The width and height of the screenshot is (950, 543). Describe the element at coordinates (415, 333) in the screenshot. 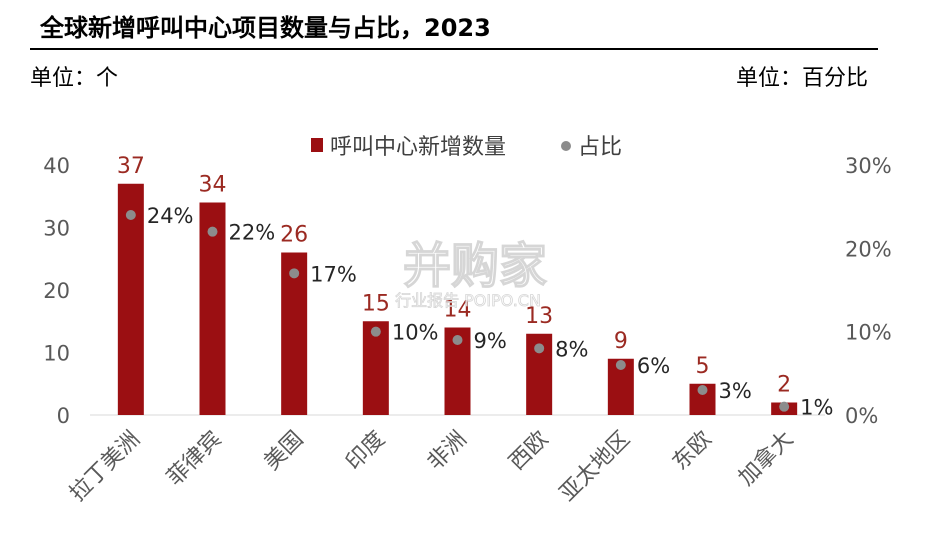

I see `share-value-label: 10%` at that location.